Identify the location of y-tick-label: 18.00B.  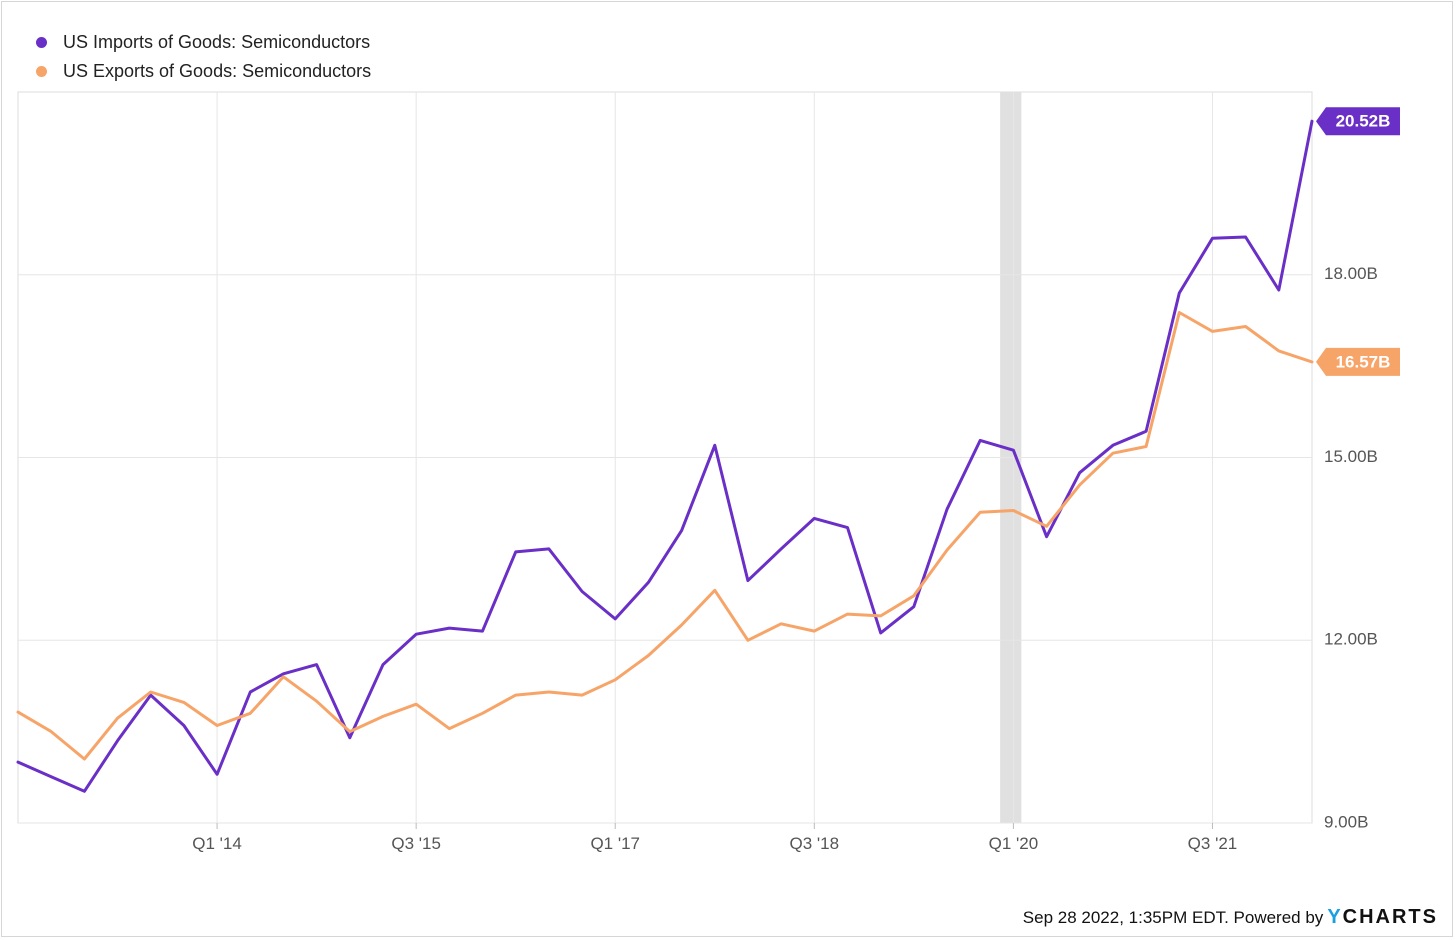
(1351, 273).